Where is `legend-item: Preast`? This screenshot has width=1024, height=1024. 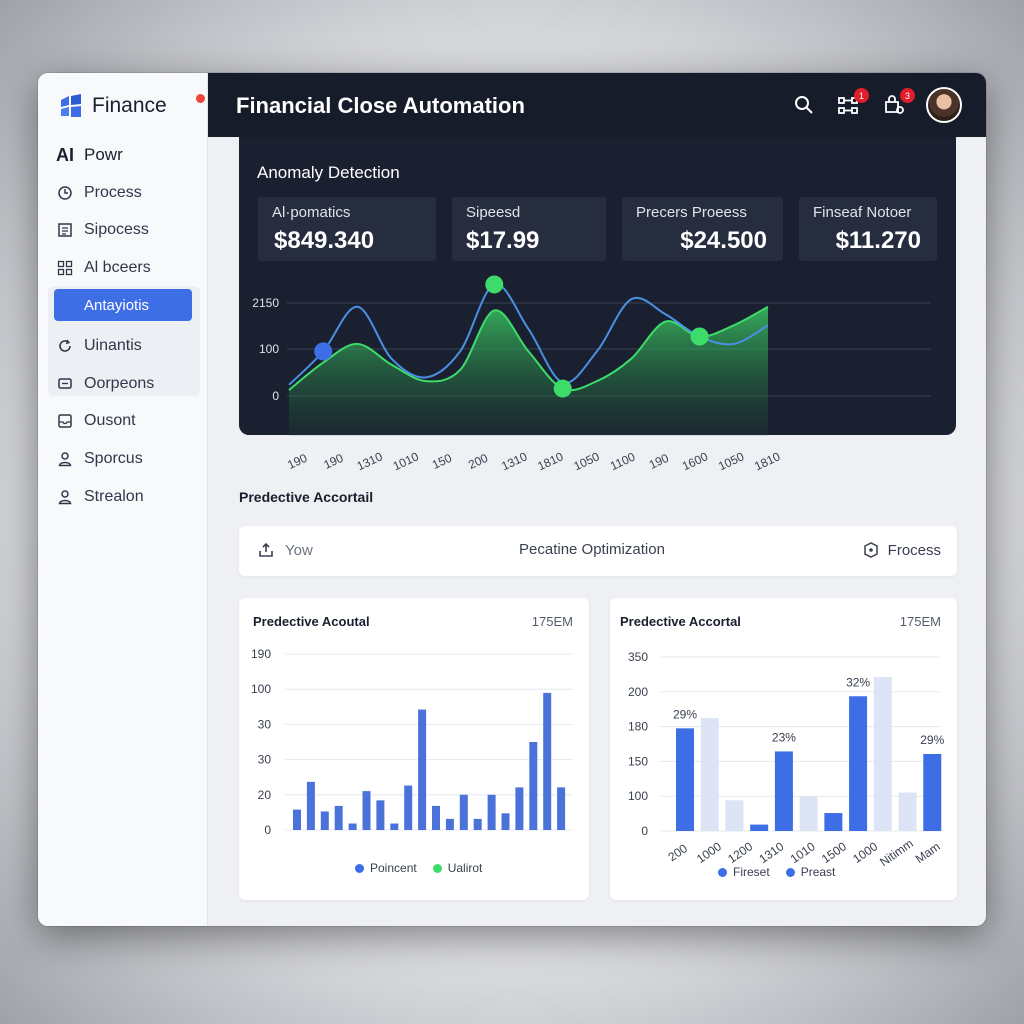 legend-item: Preast is located at coordinates (810, 872).